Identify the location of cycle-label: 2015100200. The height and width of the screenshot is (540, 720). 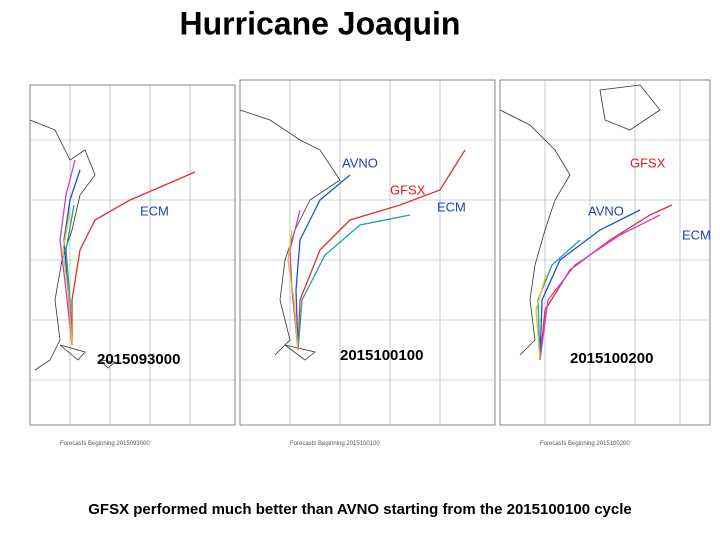
(611, 358).